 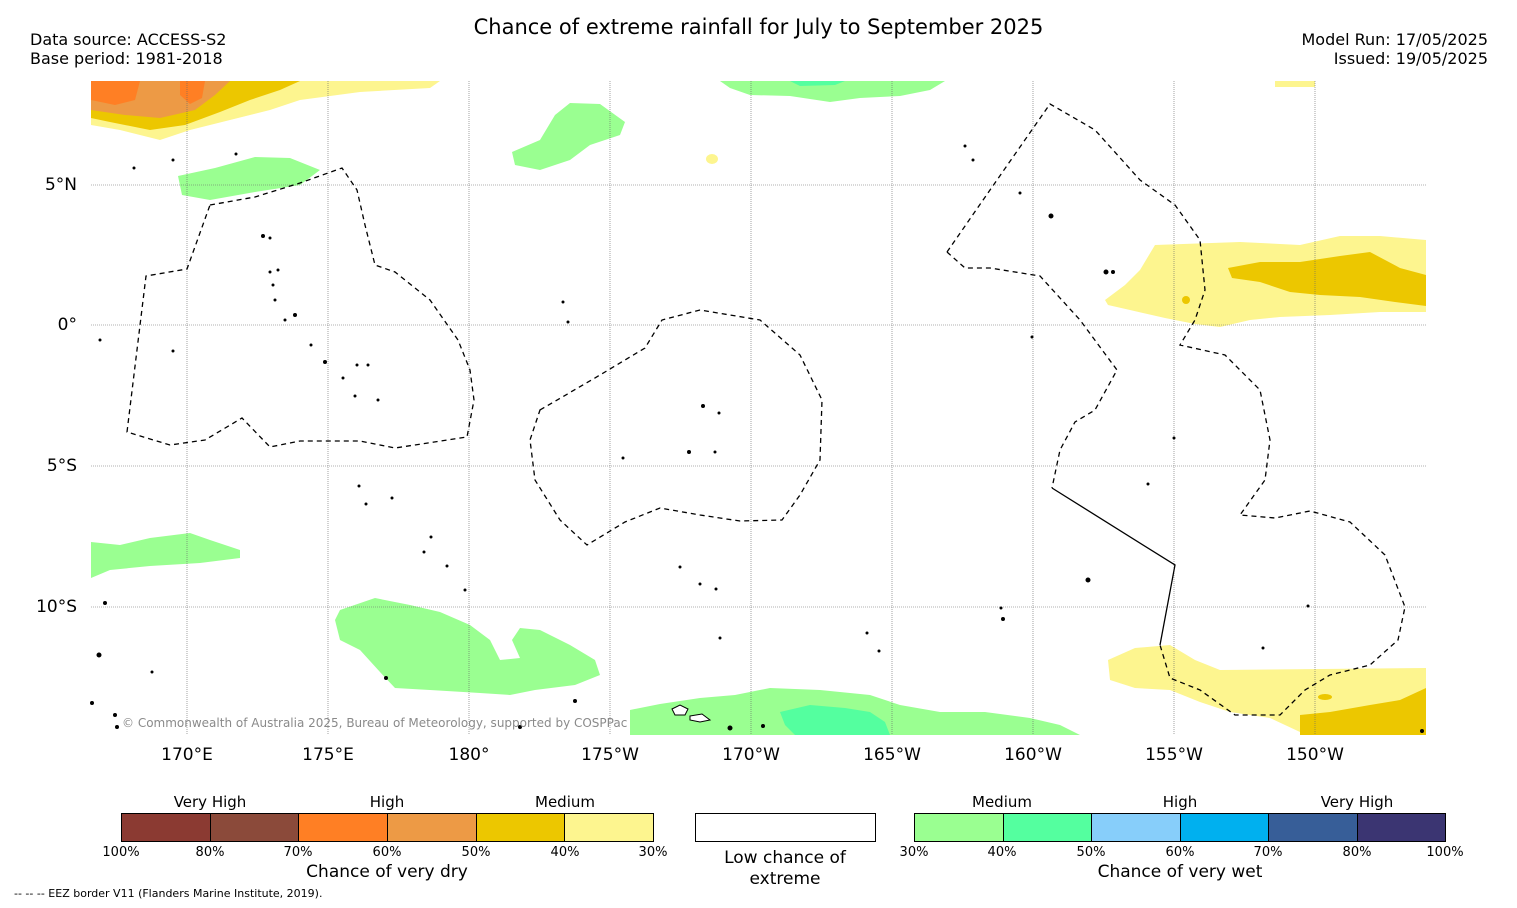 What do you see at coordinates (1180, 852) in the screenshot?
I see `wet-tick: 60%` at bounding box center [1180, 852].